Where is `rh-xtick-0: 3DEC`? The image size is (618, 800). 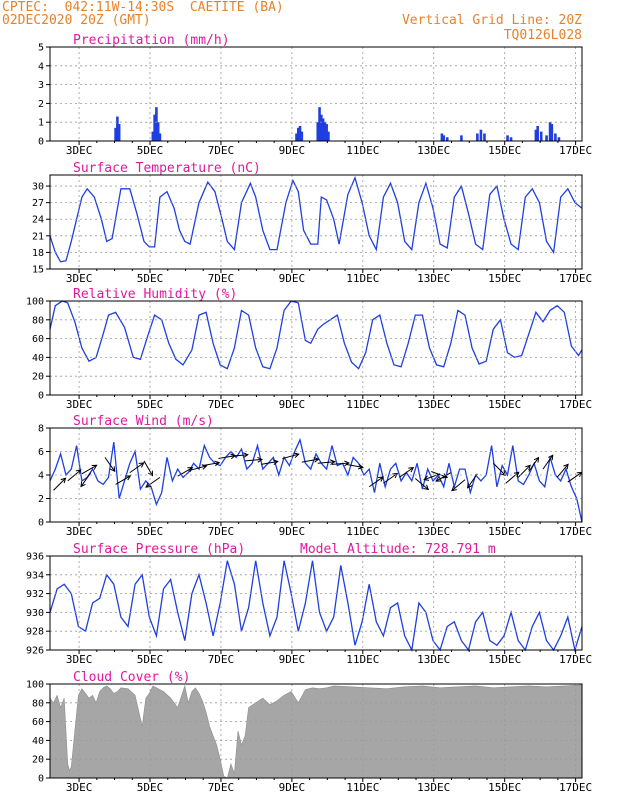
rh-xtick-0: 3DEC is located at coordinates (79, 404).